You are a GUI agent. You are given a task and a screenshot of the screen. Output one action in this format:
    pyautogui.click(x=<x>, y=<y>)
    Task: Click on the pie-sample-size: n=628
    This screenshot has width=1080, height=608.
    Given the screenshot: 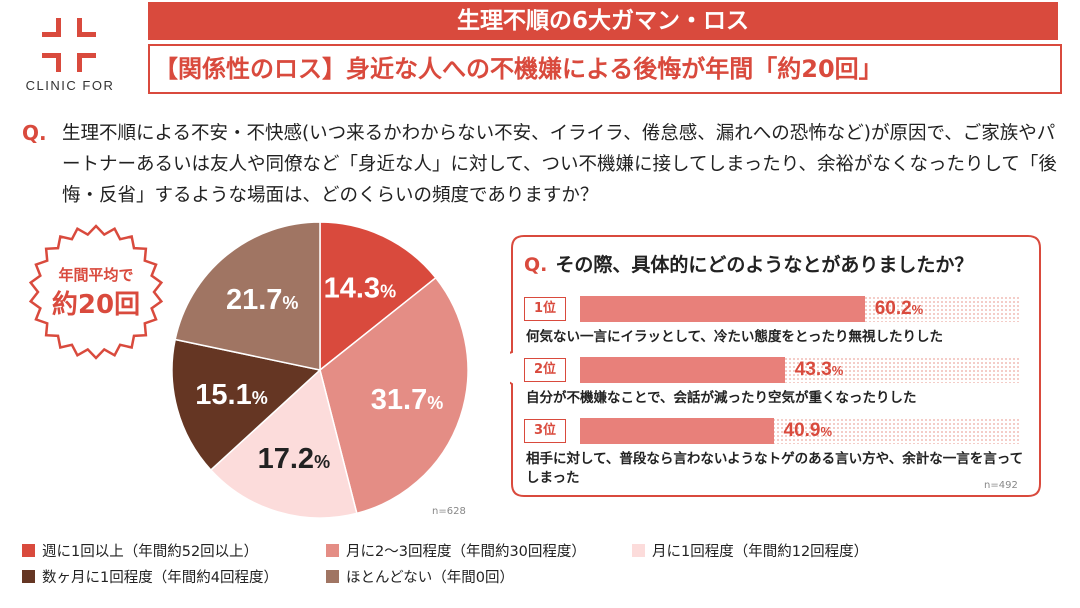 What is the action you would take?
    pyautogui.click(x=449, y=511)
    